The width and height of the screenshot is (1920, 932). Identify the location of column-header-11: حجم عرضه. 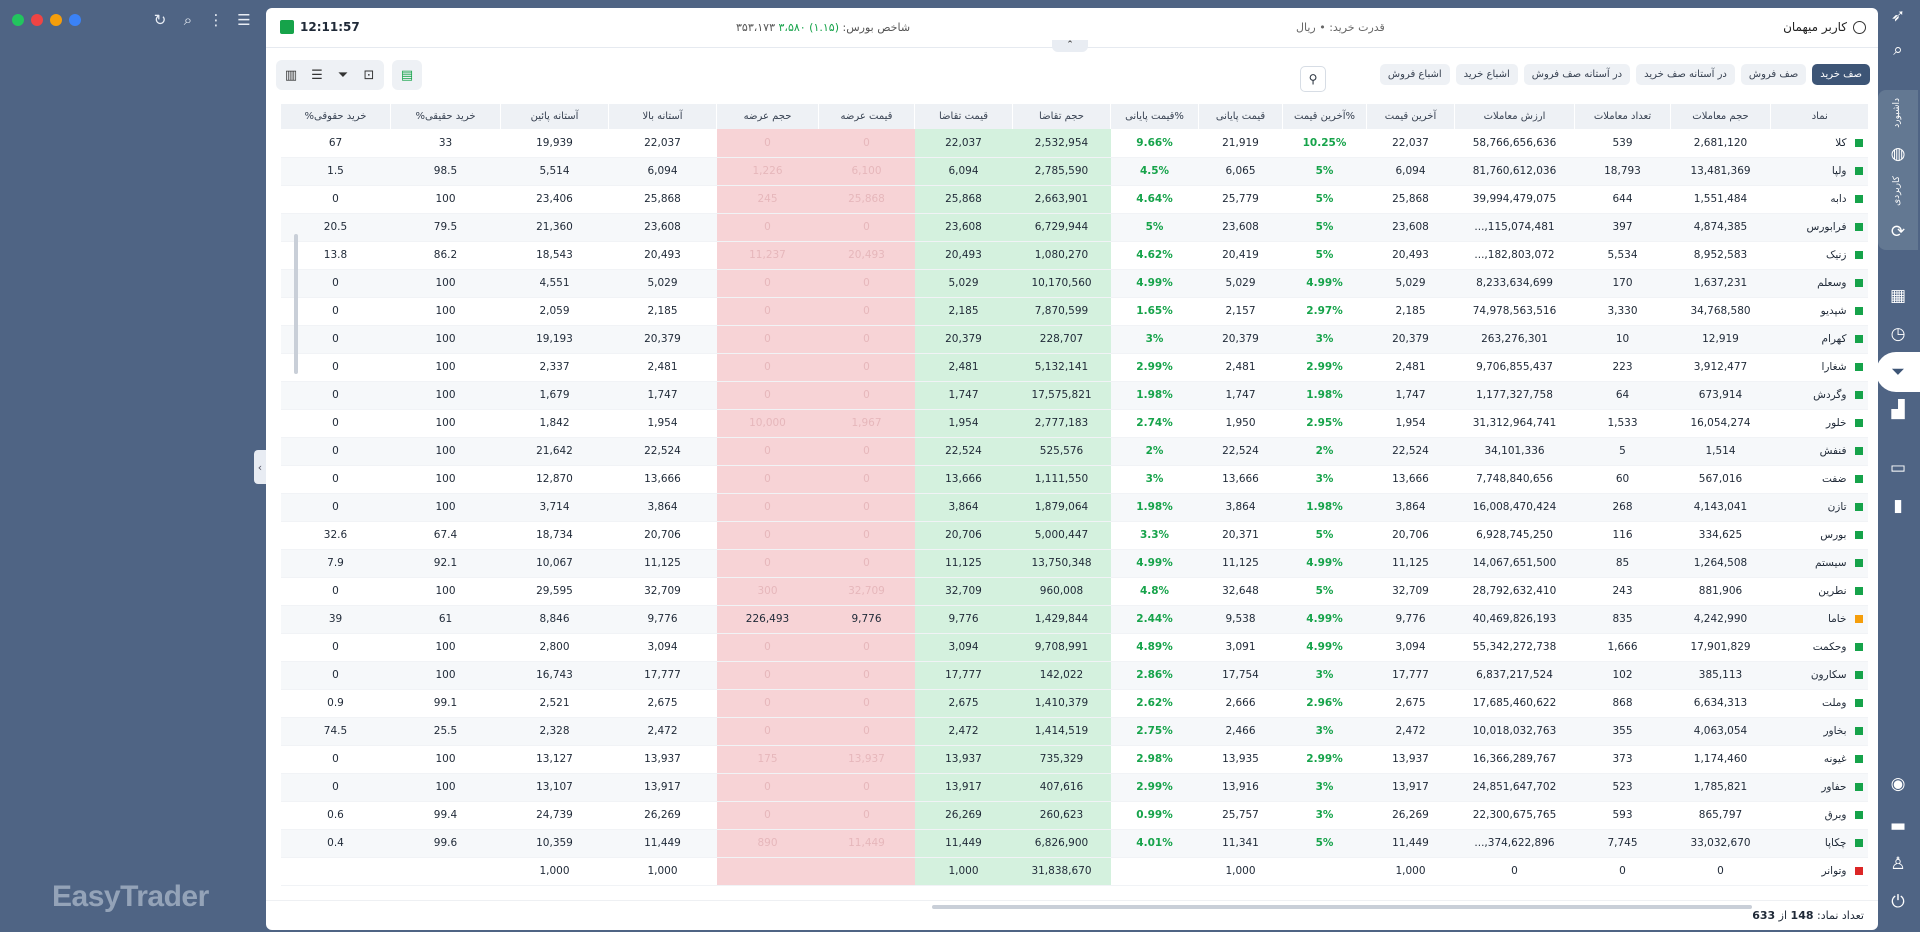
(767, 116).